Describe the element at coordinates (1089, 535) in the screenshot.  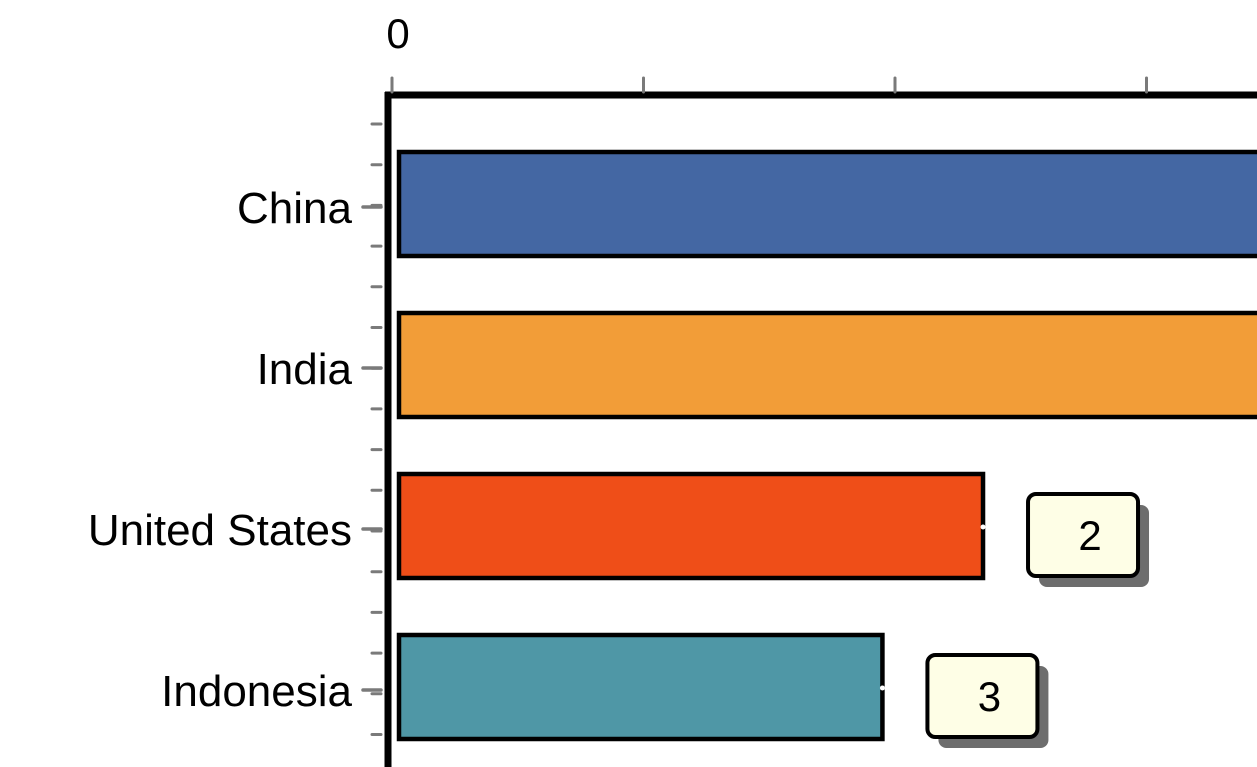
I see `data-label: 2` at that location.